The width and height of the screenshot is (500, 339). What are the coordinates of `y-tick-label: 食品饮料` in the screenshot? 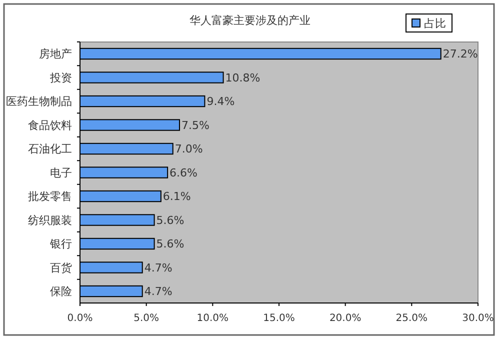 It's located at (50, 125).